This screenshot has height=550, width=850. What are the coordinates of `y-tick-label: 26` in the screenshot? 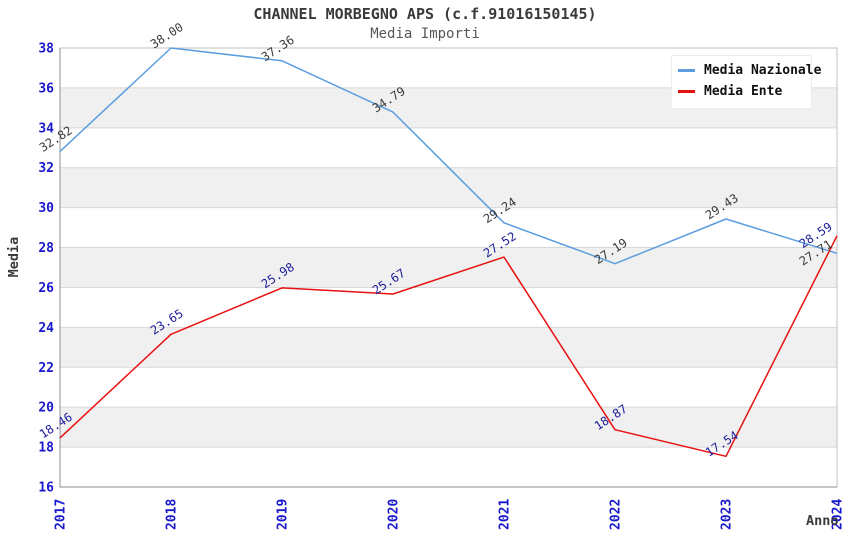 It's located at (46, 288).